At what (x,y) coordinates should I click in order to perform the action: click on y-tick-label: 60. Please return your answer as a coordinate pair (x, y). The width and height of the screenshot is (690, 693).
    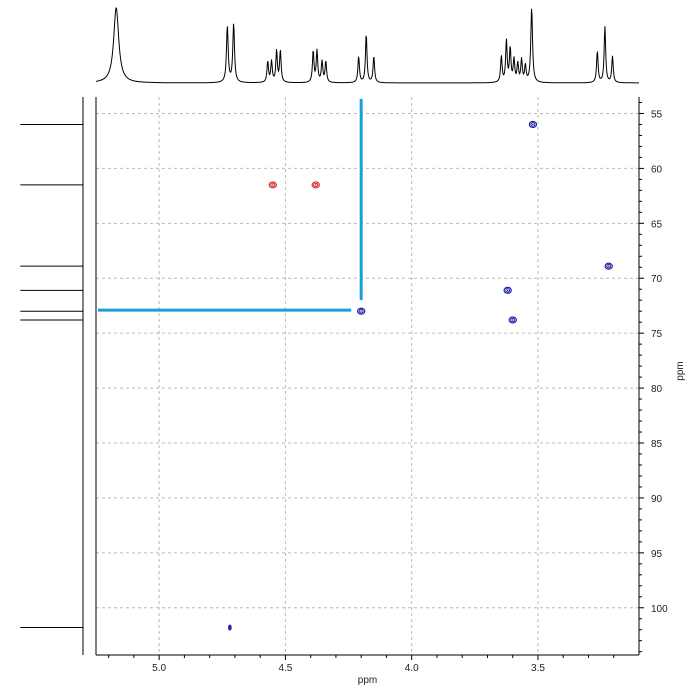
    Looking at the image, I should click on (657, 169).